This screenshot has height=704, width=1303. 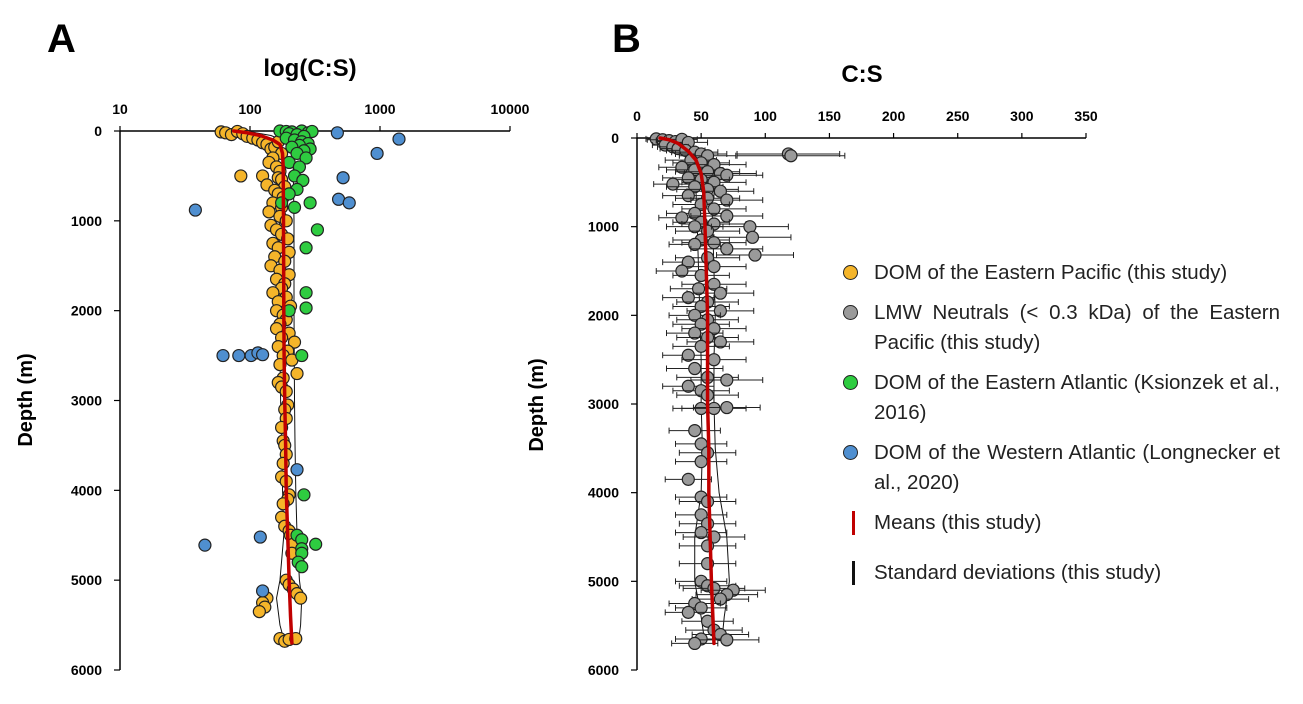 What do you see at coordinates (26, 399) in the screenshot?
I see `y-axis-label: Depth (m)` at bounding box center [26, 399].